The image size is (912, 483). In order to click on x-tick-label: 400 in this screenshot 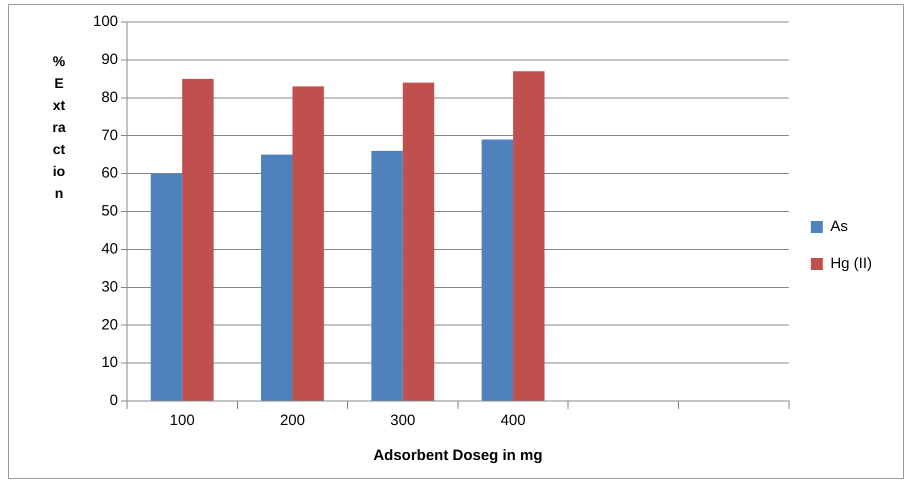, I will do `click(513, 421)`.